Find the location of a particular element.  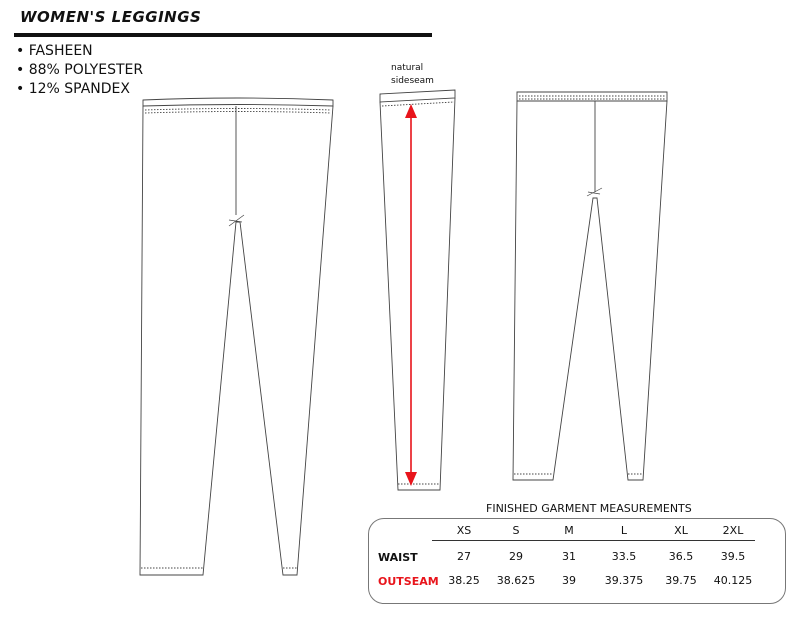

table-cell: 40.125 is located at coordinates (733, 580).